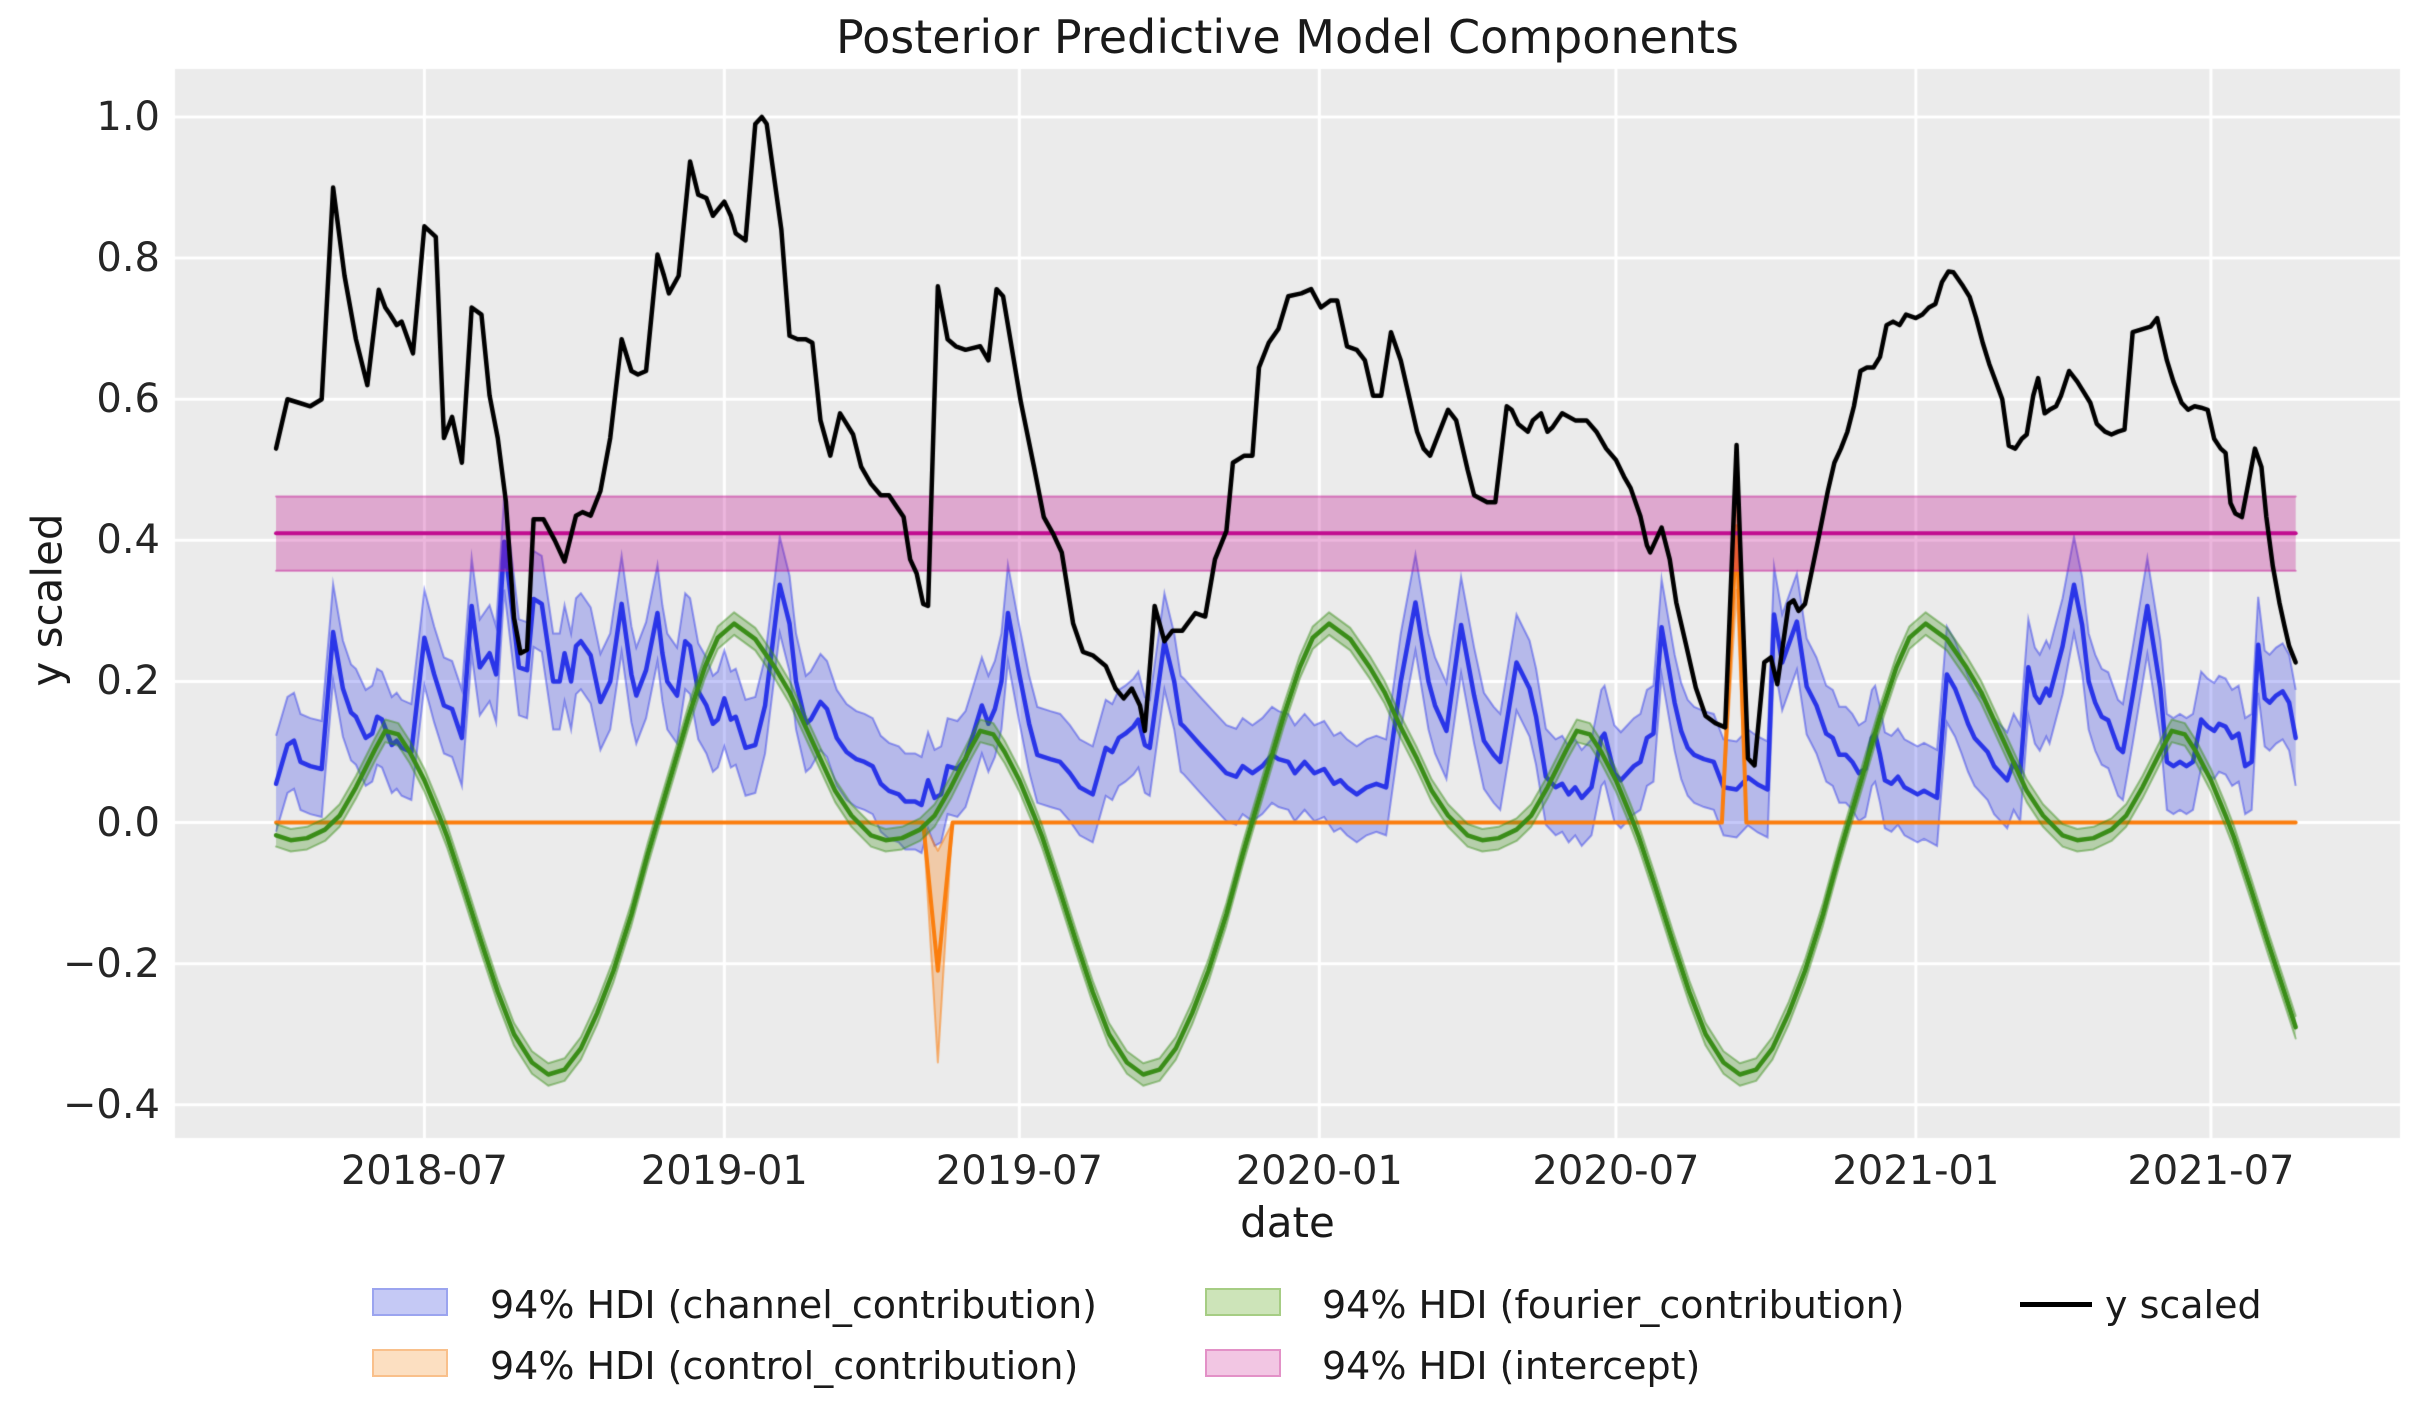 The height and width of the screenshot is (1423, 2423). I want to click on control-hdi-swatch, so click(410, 1363).